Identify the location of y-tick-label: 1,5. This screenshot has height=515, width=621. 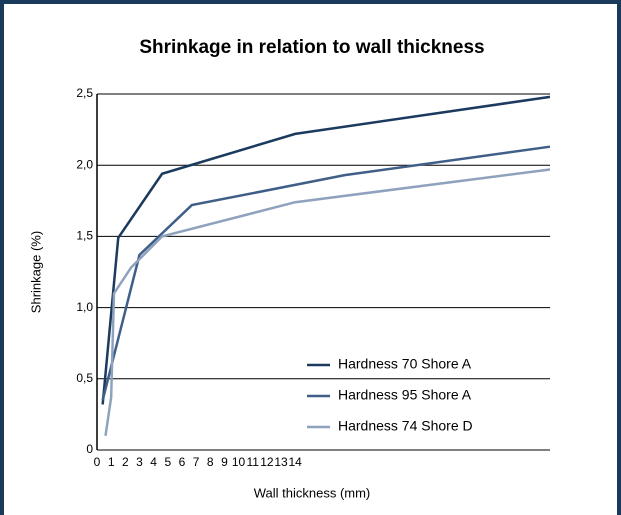
(84, 236).